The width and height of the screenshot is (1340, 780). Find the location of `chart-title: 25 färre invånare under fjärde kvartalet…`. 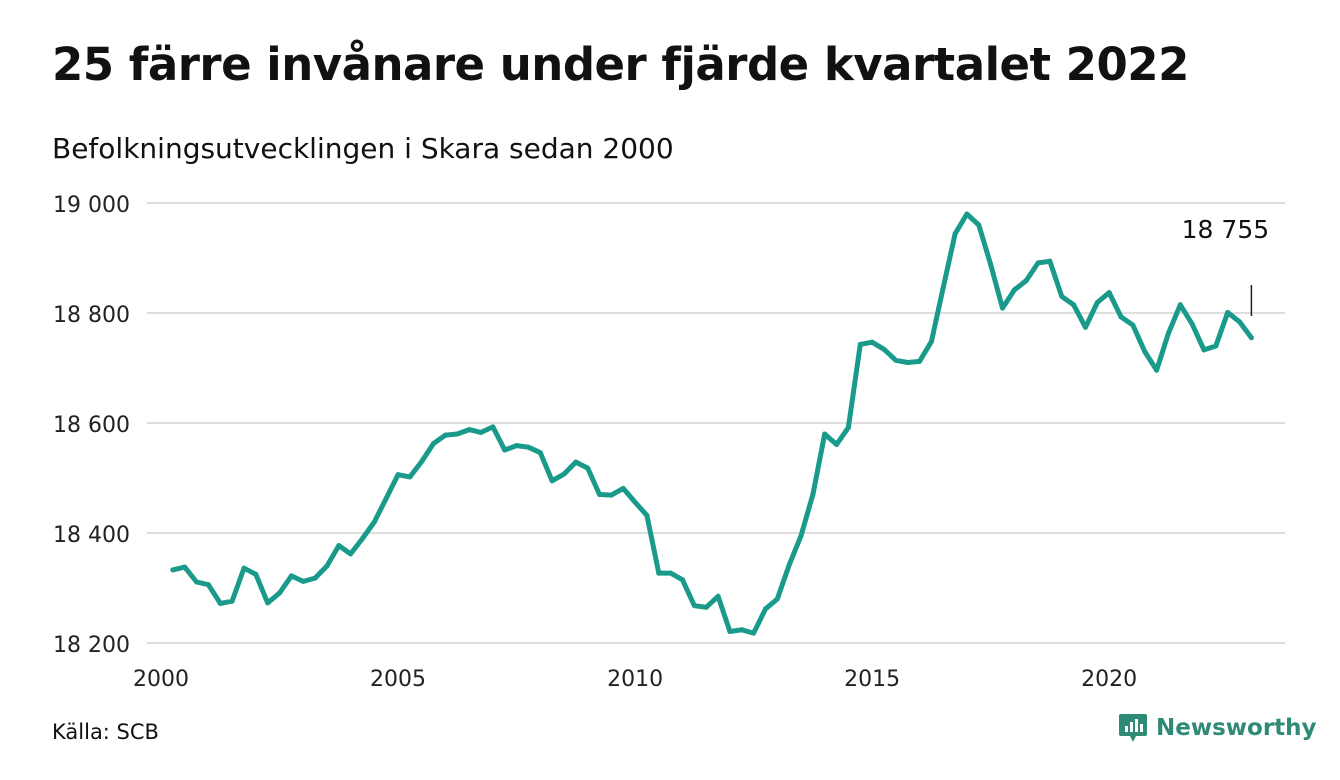

chart-title: 25 färre invånare under fjärde kvartalet… is located at coordinates (620, 64).